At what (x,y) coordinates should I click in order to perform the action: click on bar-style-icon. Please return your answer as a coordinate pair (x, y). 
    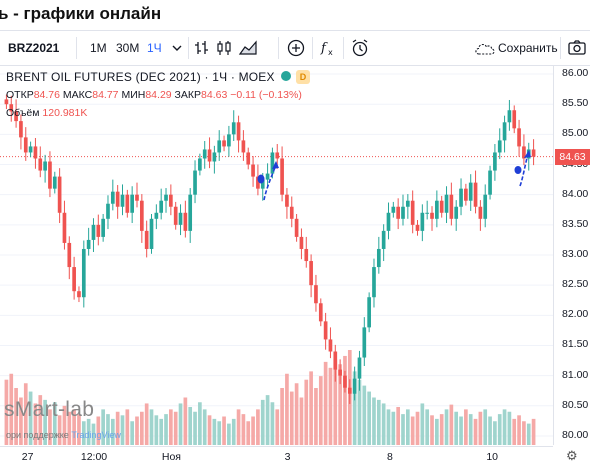
    Looking at the image, I should click on (202, 48).